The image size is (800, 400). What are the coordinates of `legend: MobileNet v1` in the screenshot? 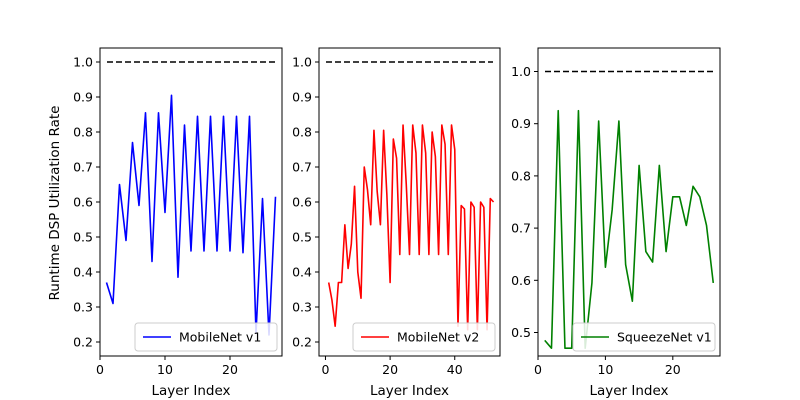 It's located at (206, 337).